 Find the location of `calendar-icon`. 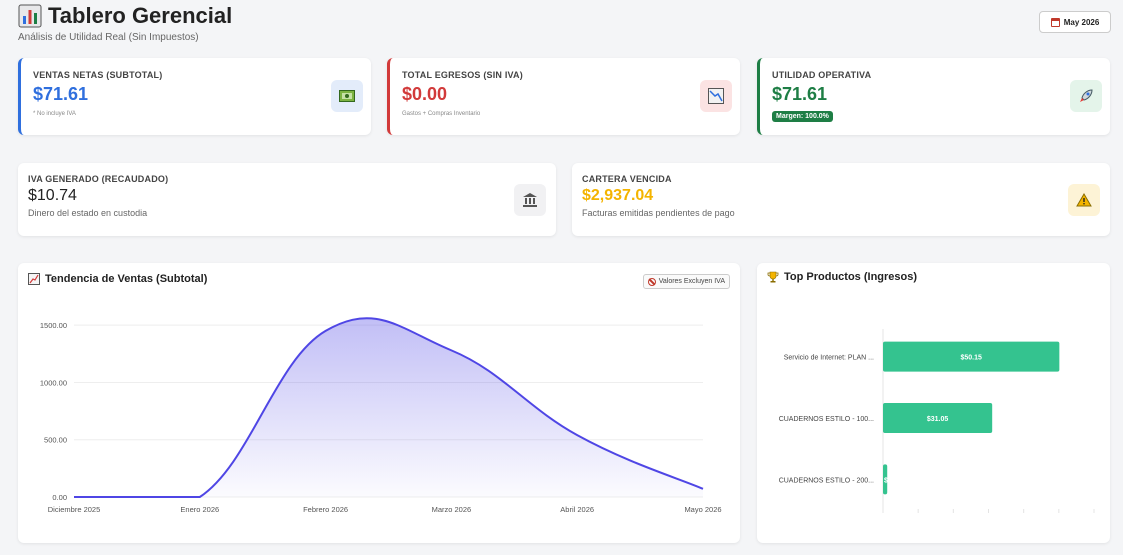

calendar-icon is located at coordinates (1055, 22).